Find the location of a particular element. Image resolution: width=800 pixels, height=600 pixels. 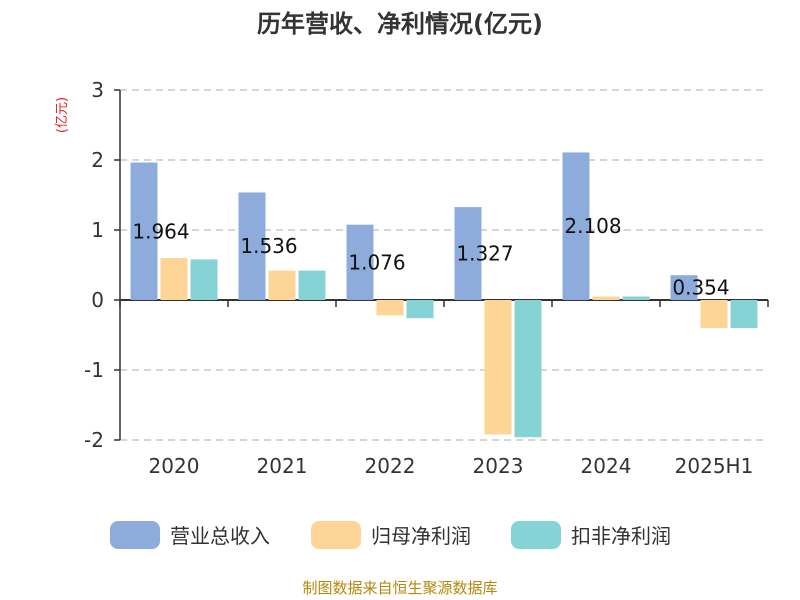

legend-item: 归母净利润 is located at coordinates (391, 535).